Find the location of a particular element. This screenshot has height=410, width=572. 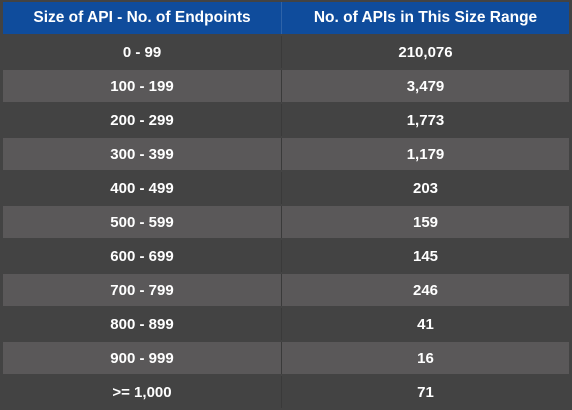

size-range-cell: 300 - 399 is located at coordinates (142, 154).